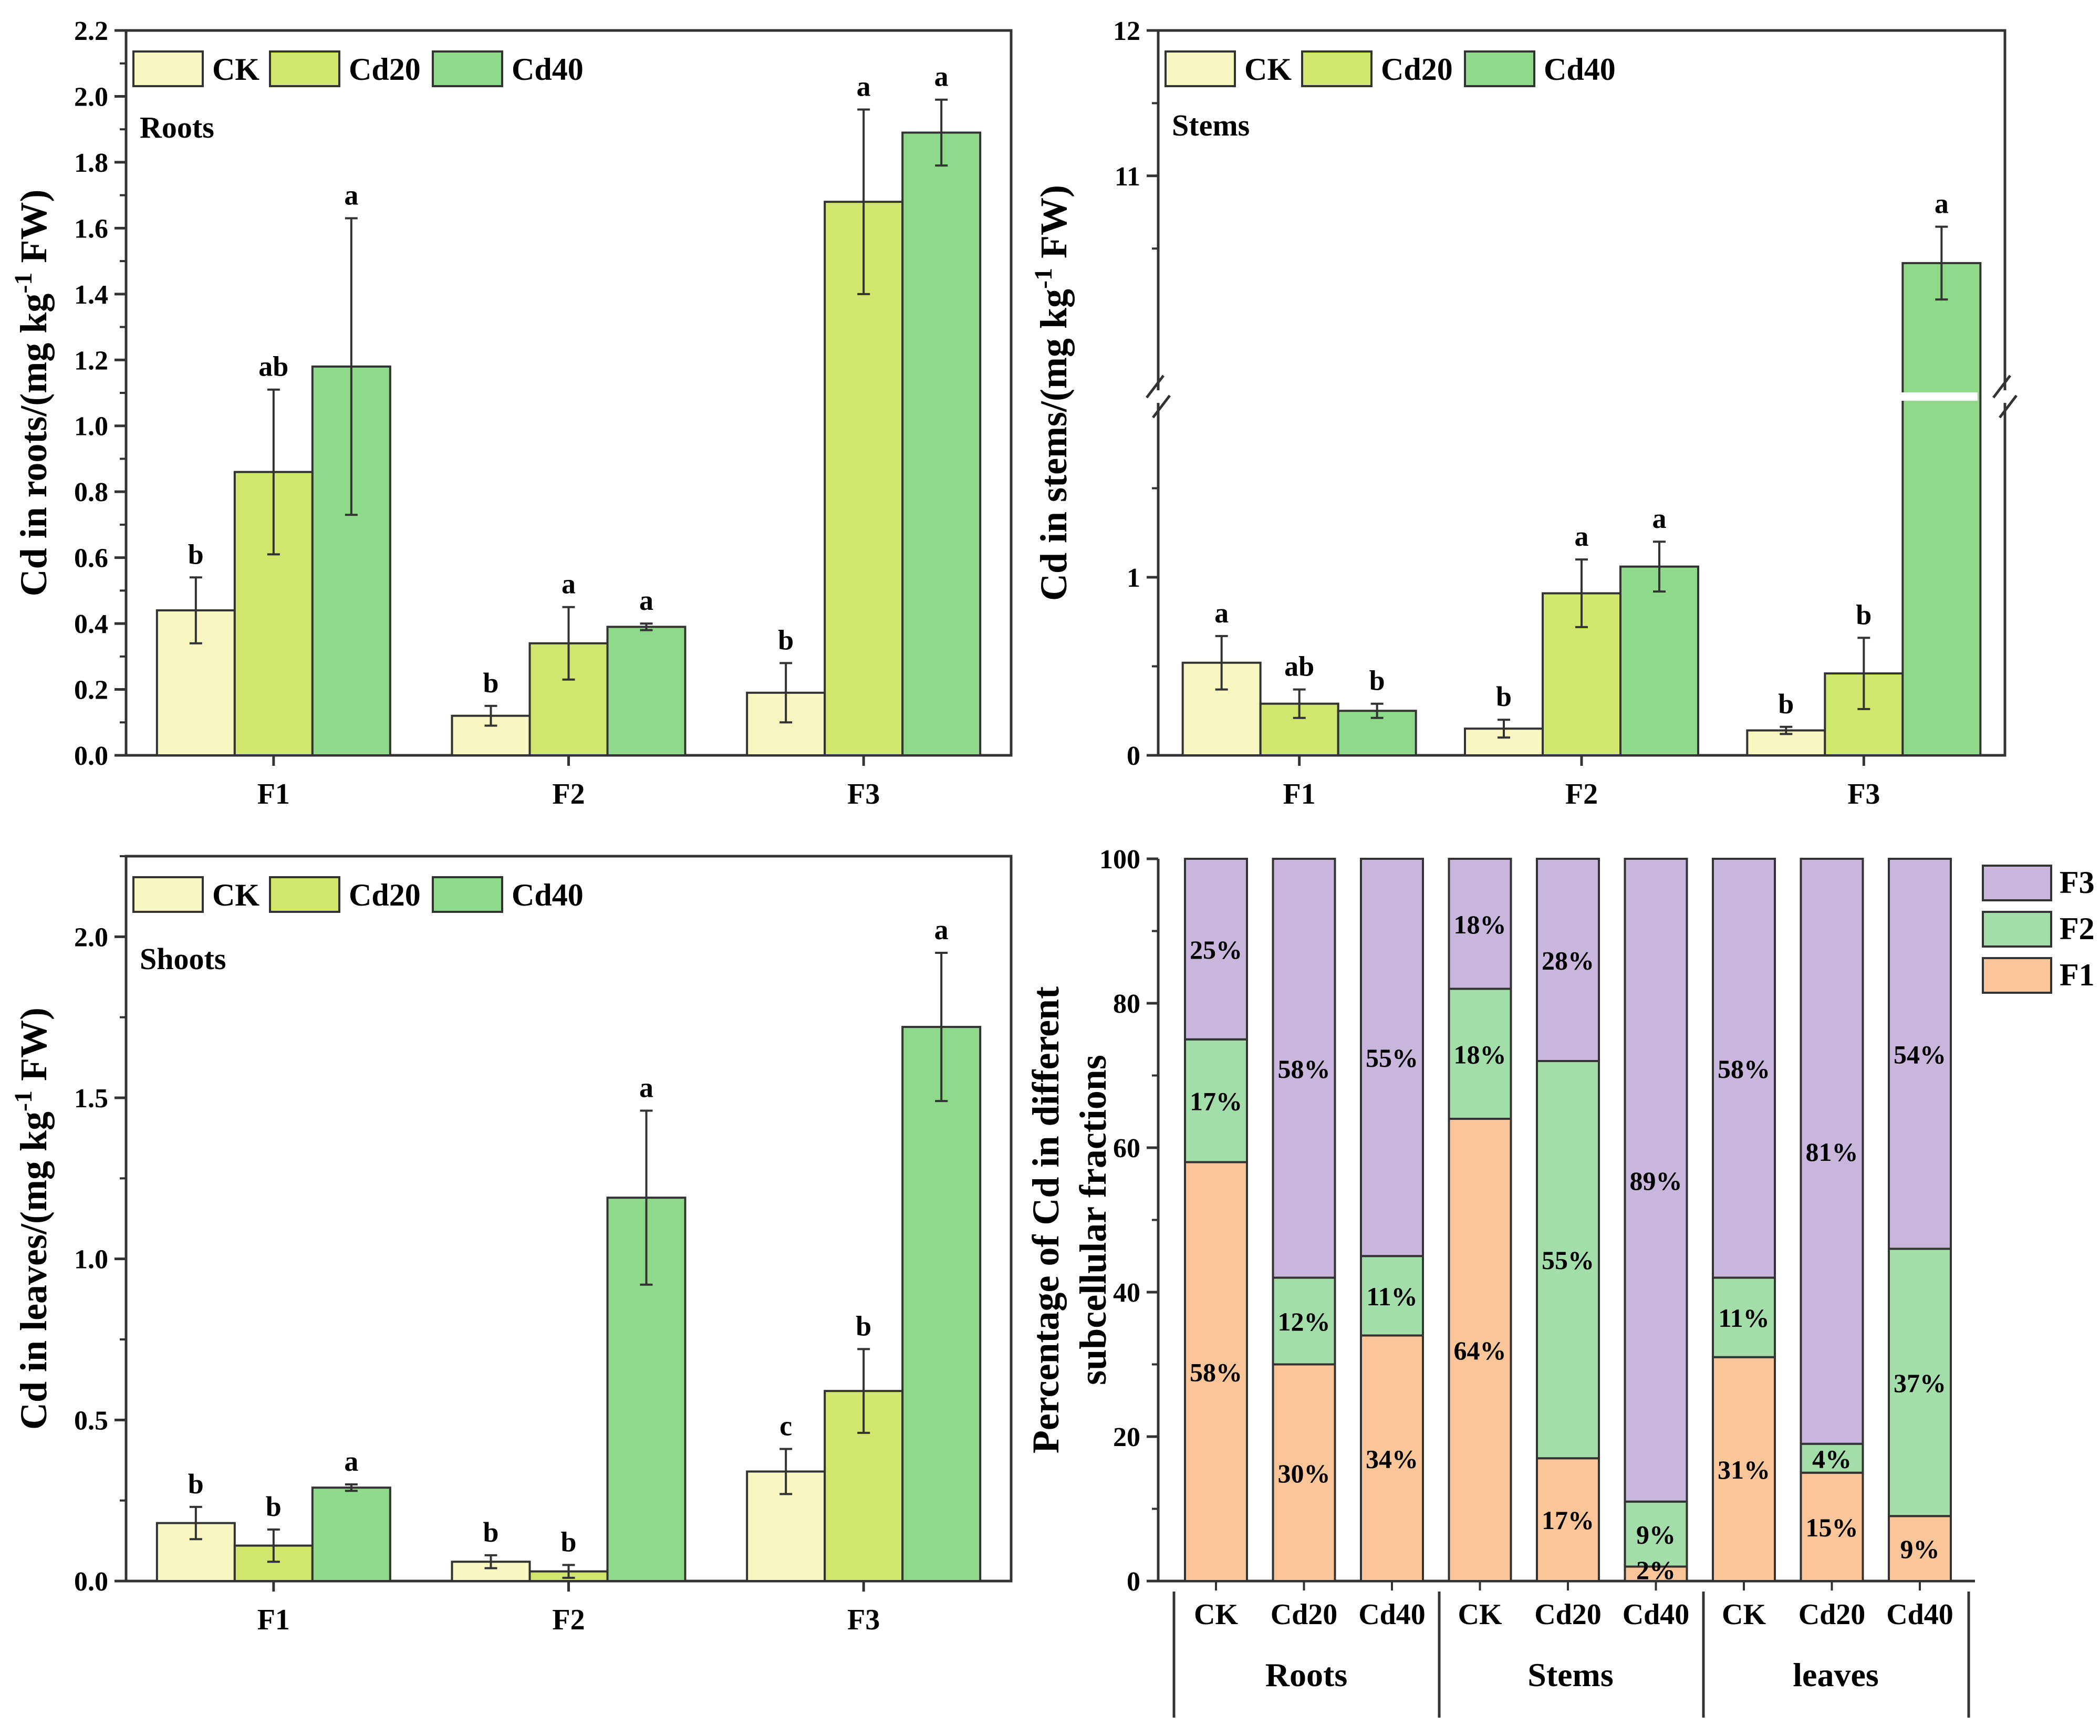 The image size is (2100, 1736). What do you see at coordinates (91, 624) in the screenshot?
I see `y-tick-label: 0.4` at bounding box center [91, 624].